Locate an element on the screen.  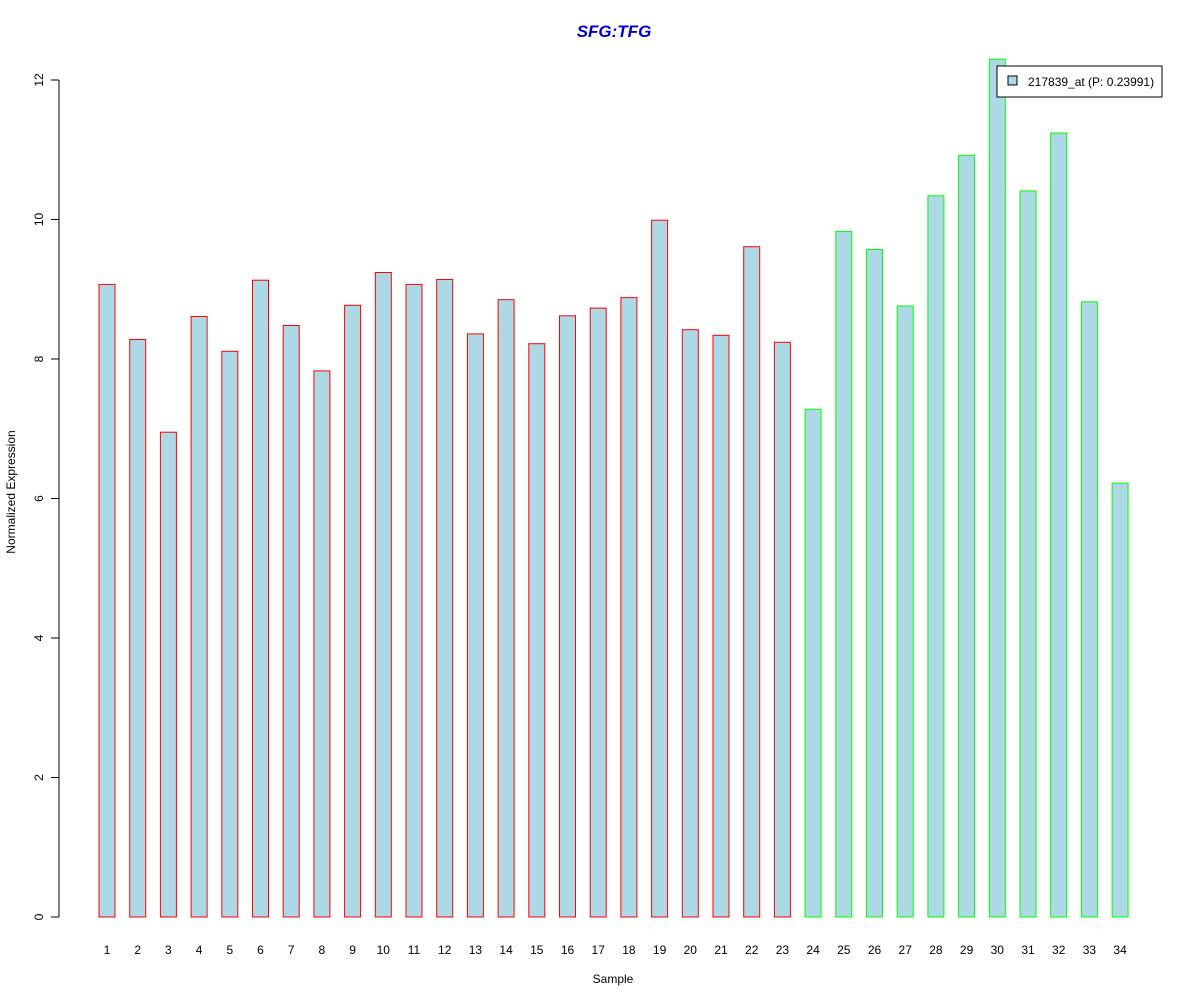
x-tick-label: 25 is located at coordinates (844, 950).